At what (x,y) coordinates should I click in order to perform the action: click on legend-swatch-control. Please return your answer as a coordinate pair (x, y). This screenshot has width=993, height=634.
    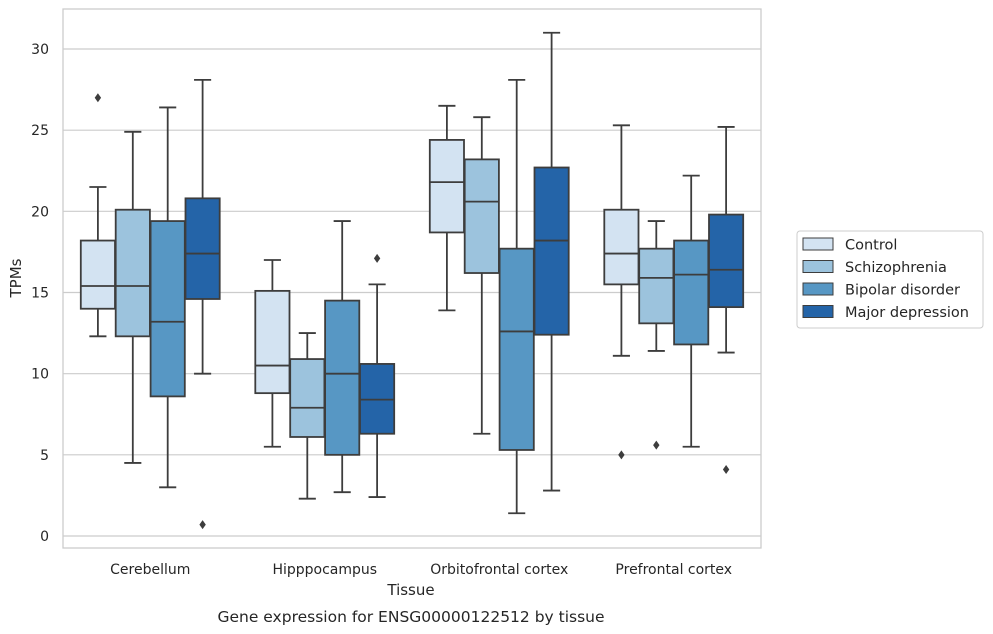
    Looking at the image, I should click on (818, 244).